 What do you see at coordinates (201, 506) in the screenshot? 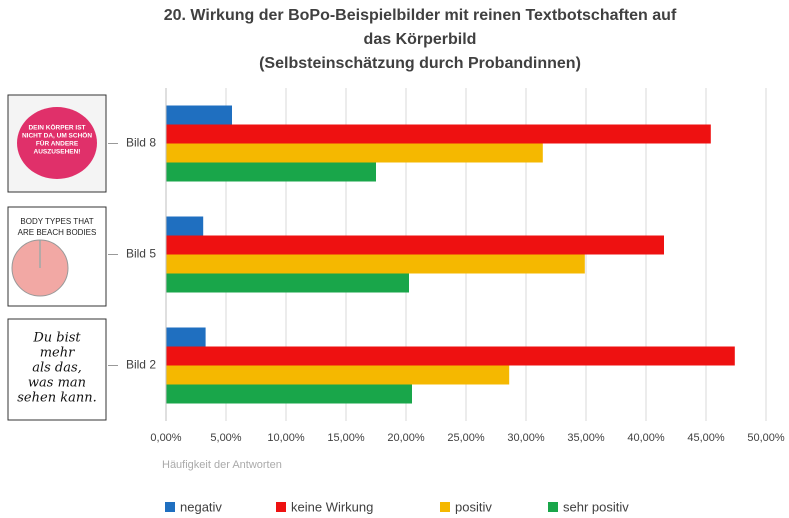
I see `legend-label: negativ` at bounding box center [201, 506].